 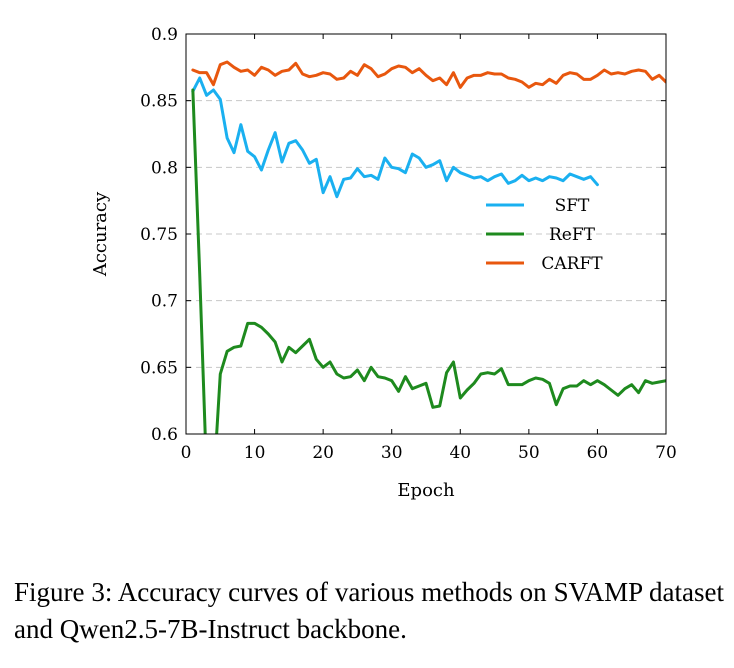 I want to click on x-tick-label: 20, so click(x=323, y=453).